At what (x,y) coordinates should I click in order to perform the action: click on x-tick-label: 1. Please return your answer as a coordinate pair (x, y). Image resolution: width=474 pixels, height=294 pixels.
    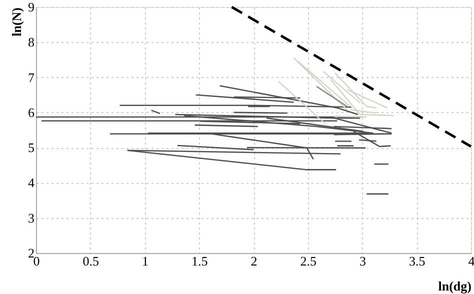
    Looking at the image, I should click on (145, 261).